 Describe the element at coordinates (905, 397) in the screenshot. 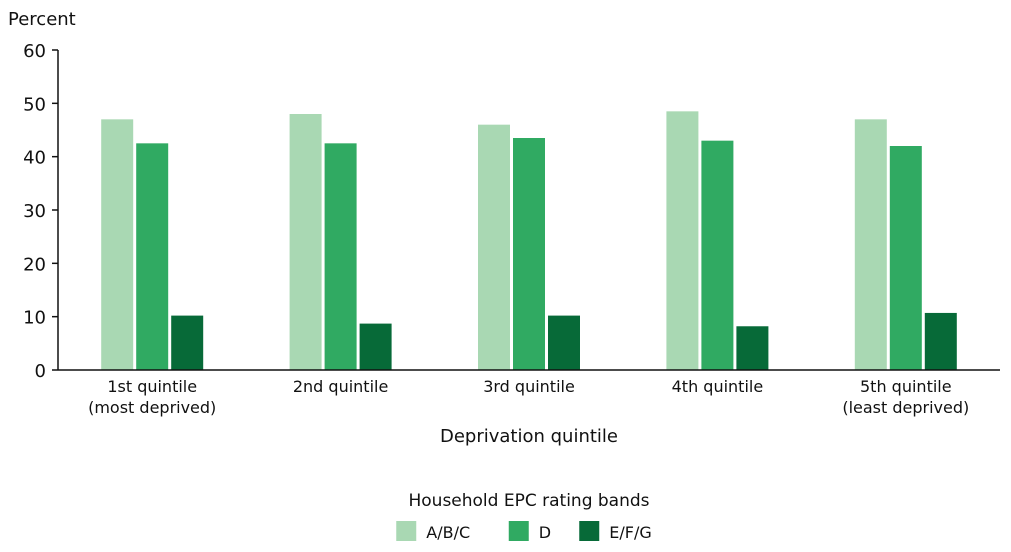

I see `x-tick-label: 5th quintile (least deprived)` at that location.